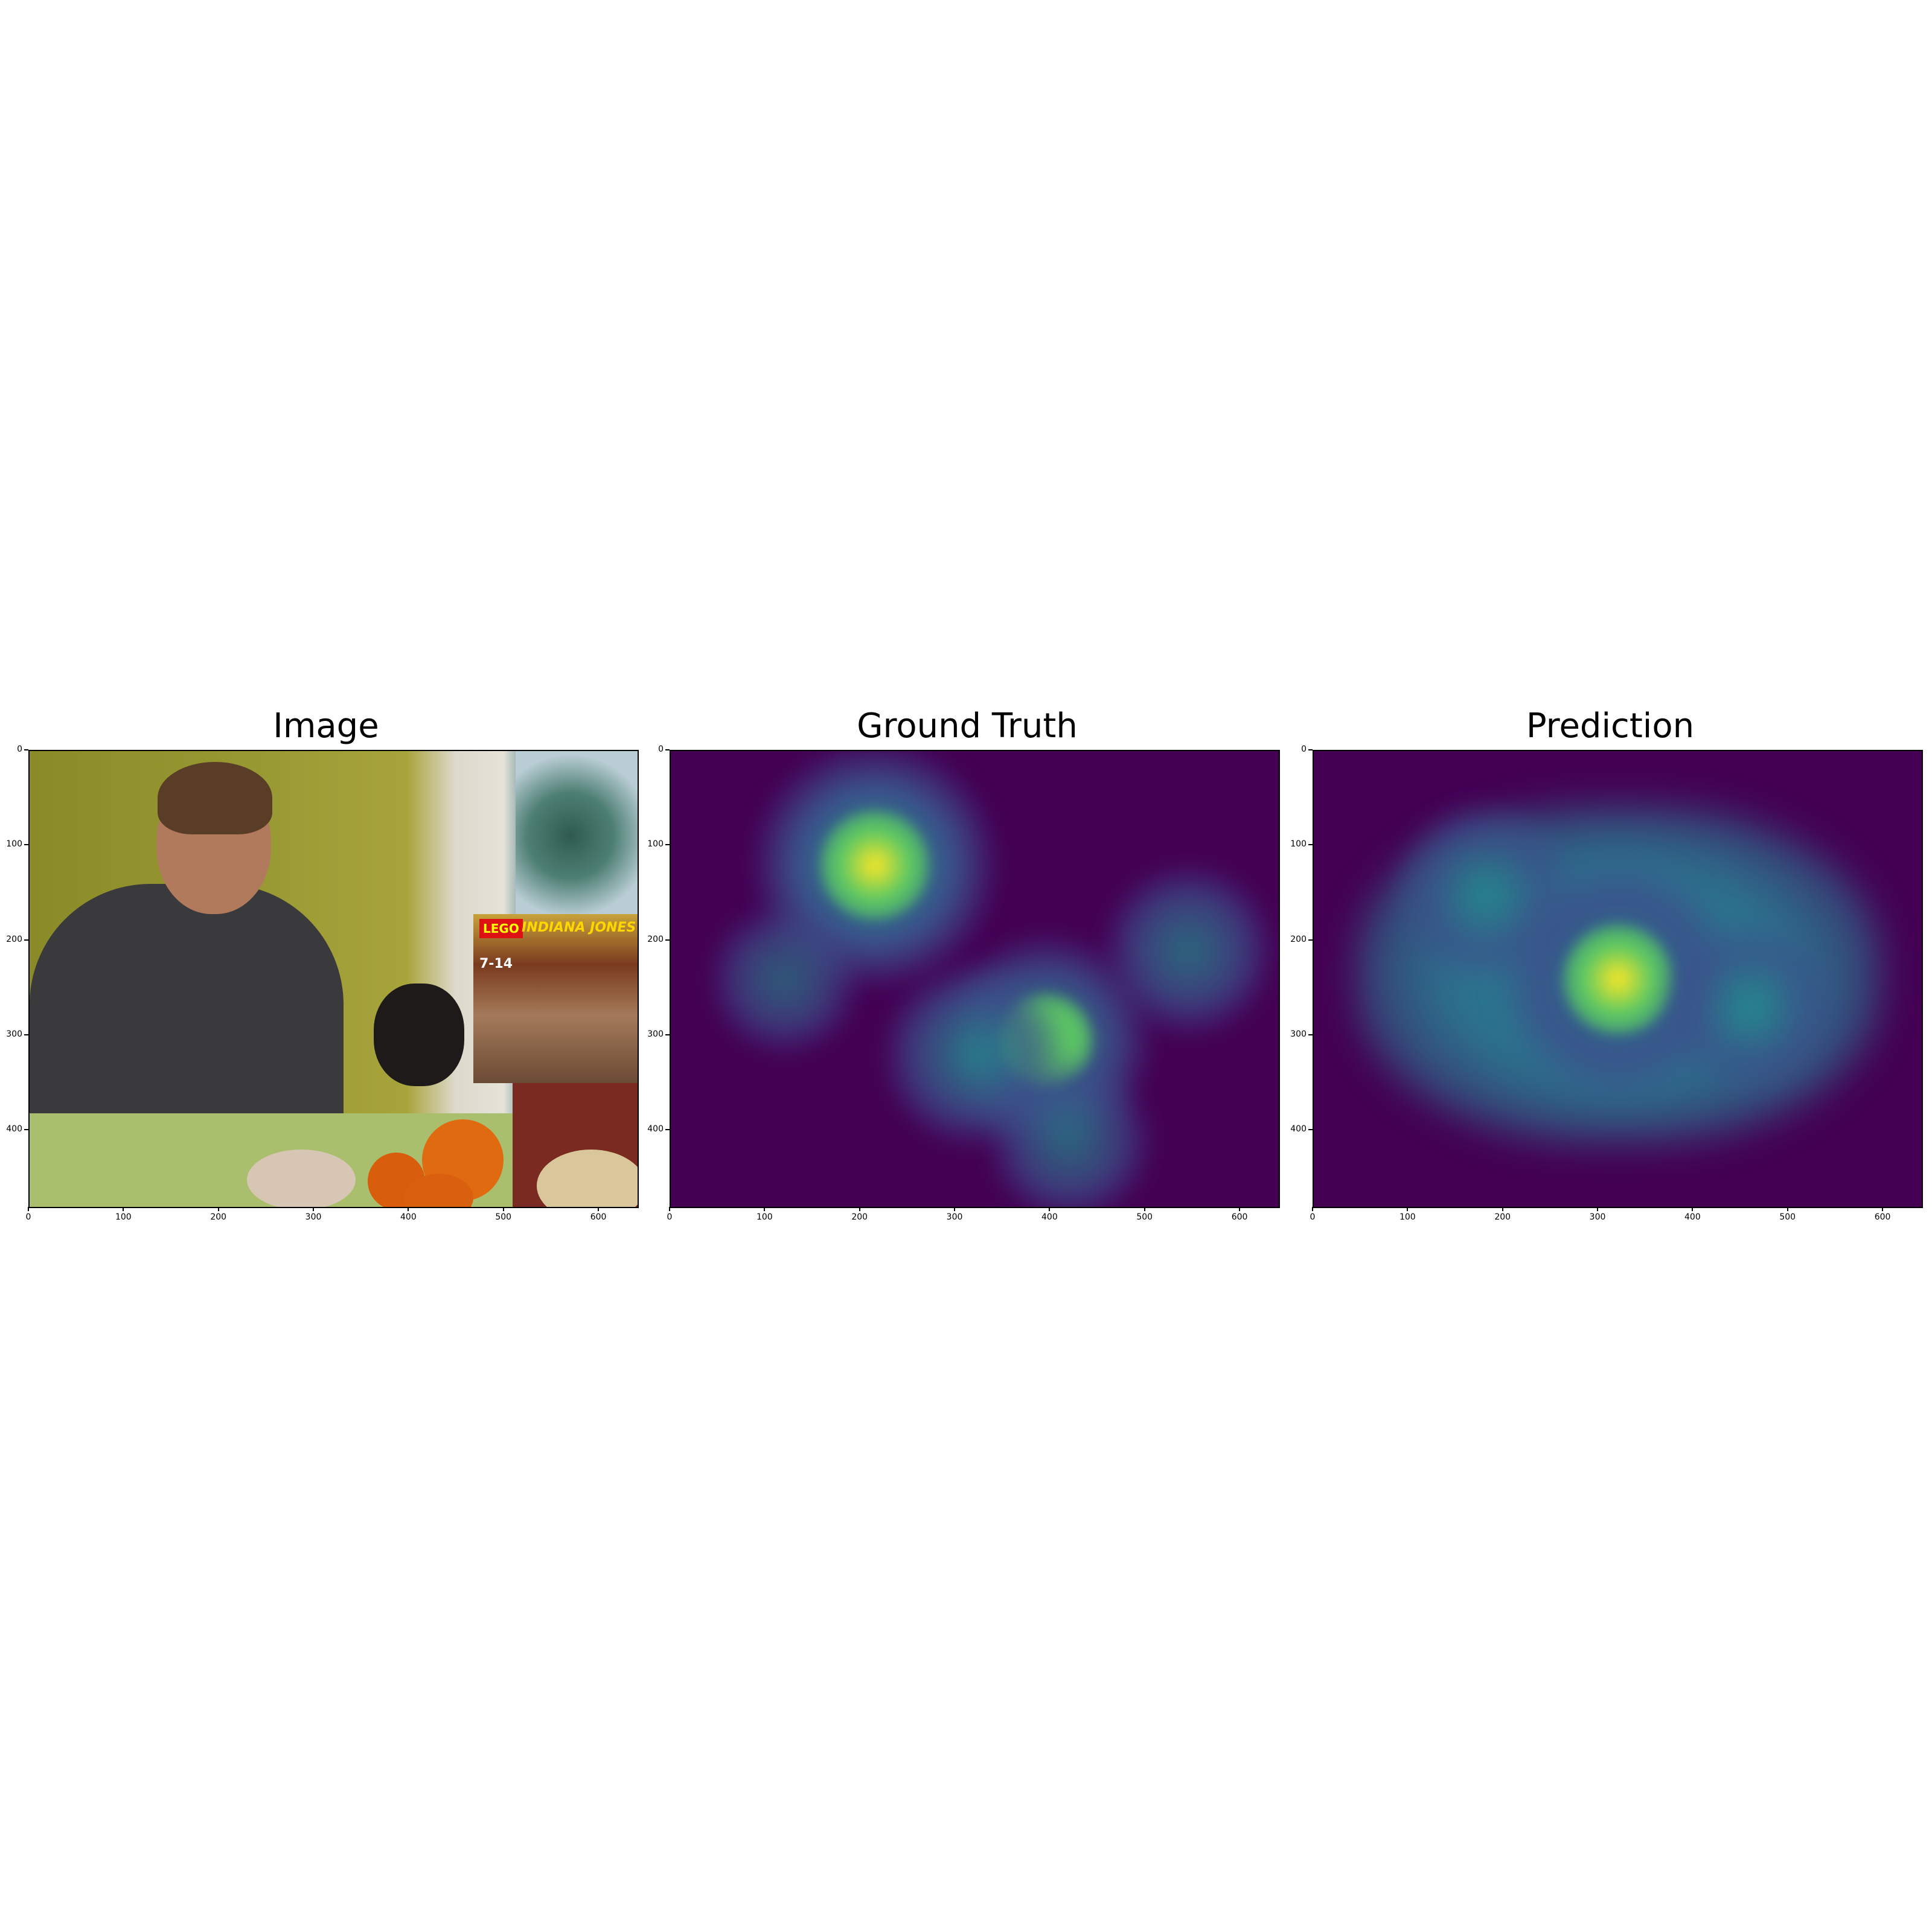 The height and width of the screenshot is (1932, 1932). I want to click on lego-box: LEGO INDIANA JONES 7-14, so click(555, 998).